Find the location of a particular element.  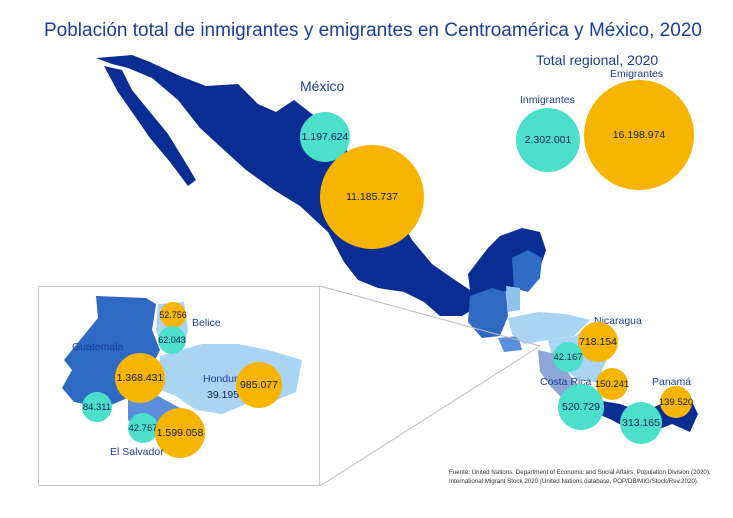

mexico-emigrants-bubble: 11.185.737 is located at coordinates (372, 197).